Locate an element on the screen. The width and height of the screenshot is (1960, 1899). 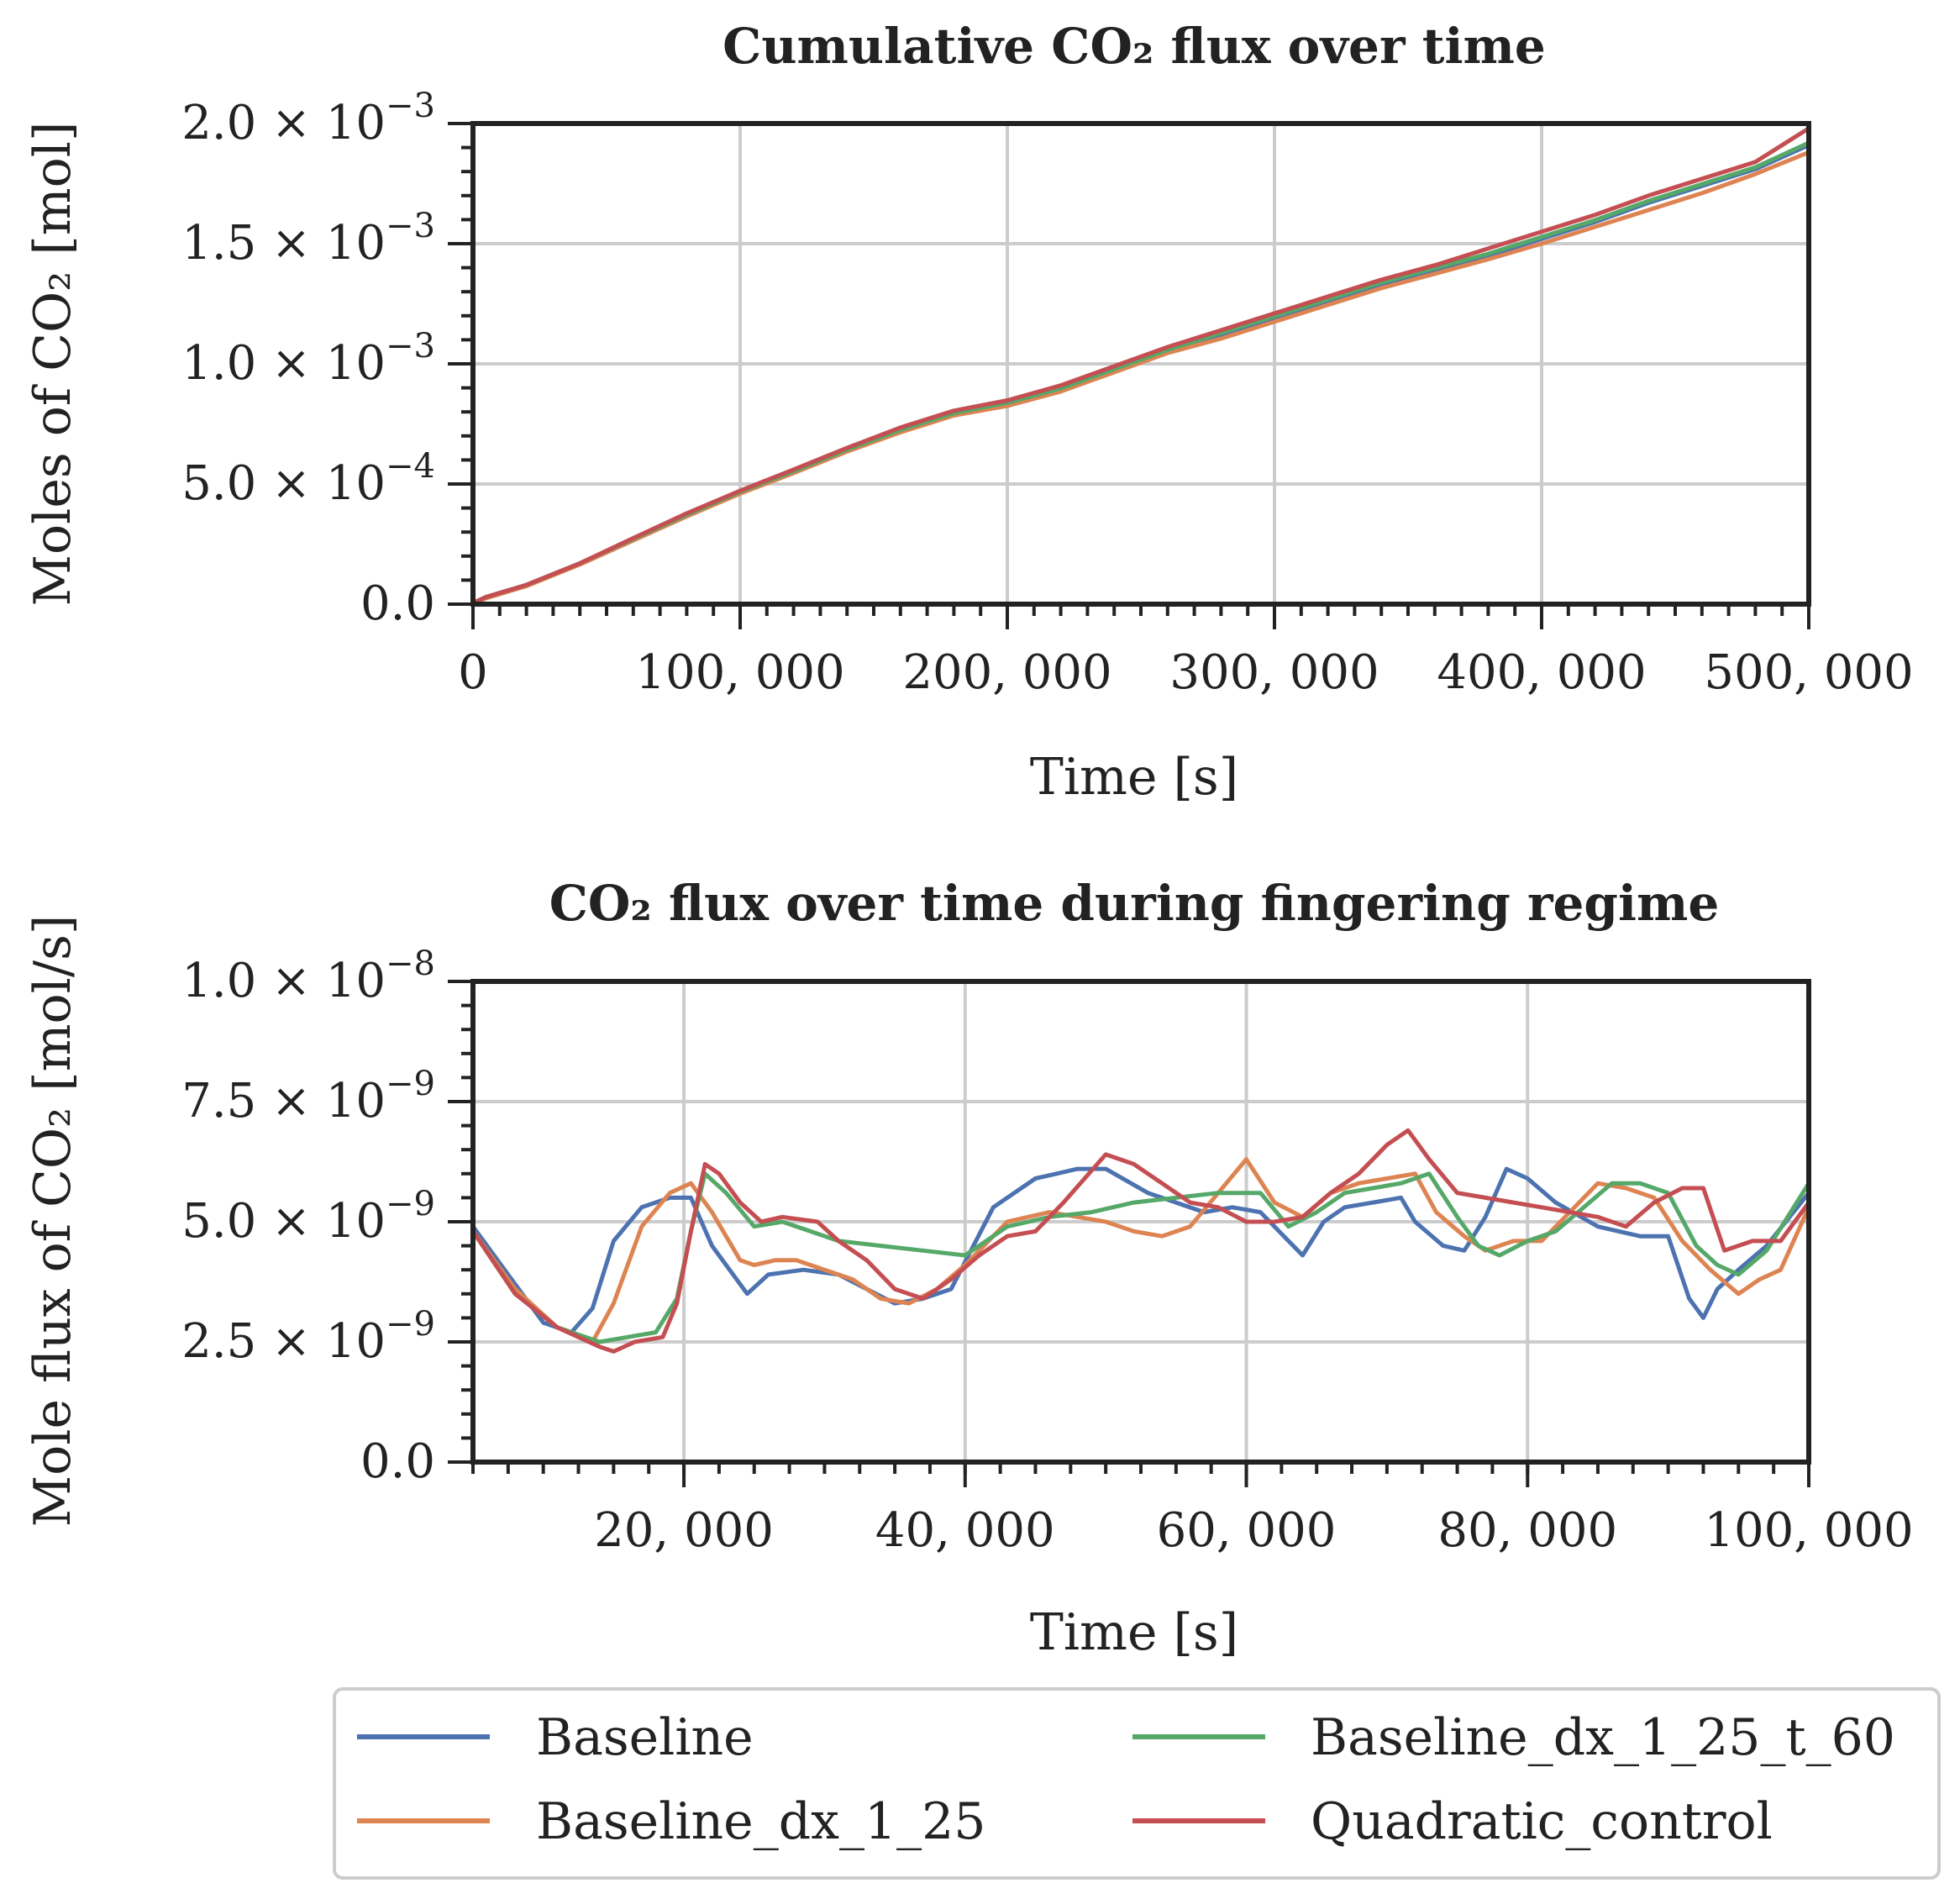
y-tick-label: 2.0 × 10⁻³ is located at coordinates (308, 118).